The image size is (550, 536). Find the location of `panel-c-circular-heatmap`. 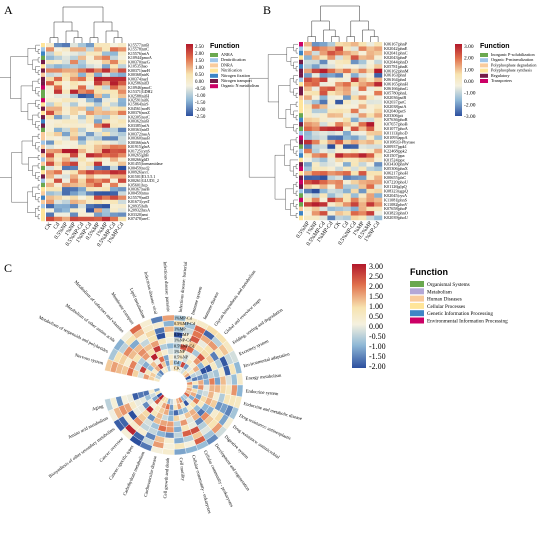

panel-c-circular-heatmap is located at coordinates (174, 385).